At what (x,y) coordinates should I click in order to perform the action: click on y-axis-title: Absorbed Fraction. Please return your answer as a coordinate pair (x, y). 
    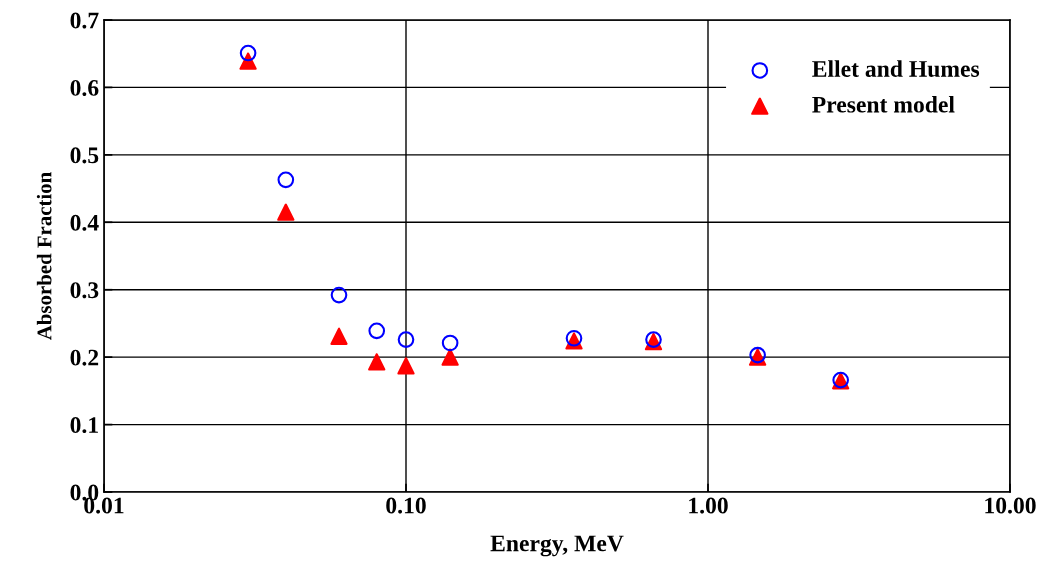
    Looking at the image, I should click on (44, 256).